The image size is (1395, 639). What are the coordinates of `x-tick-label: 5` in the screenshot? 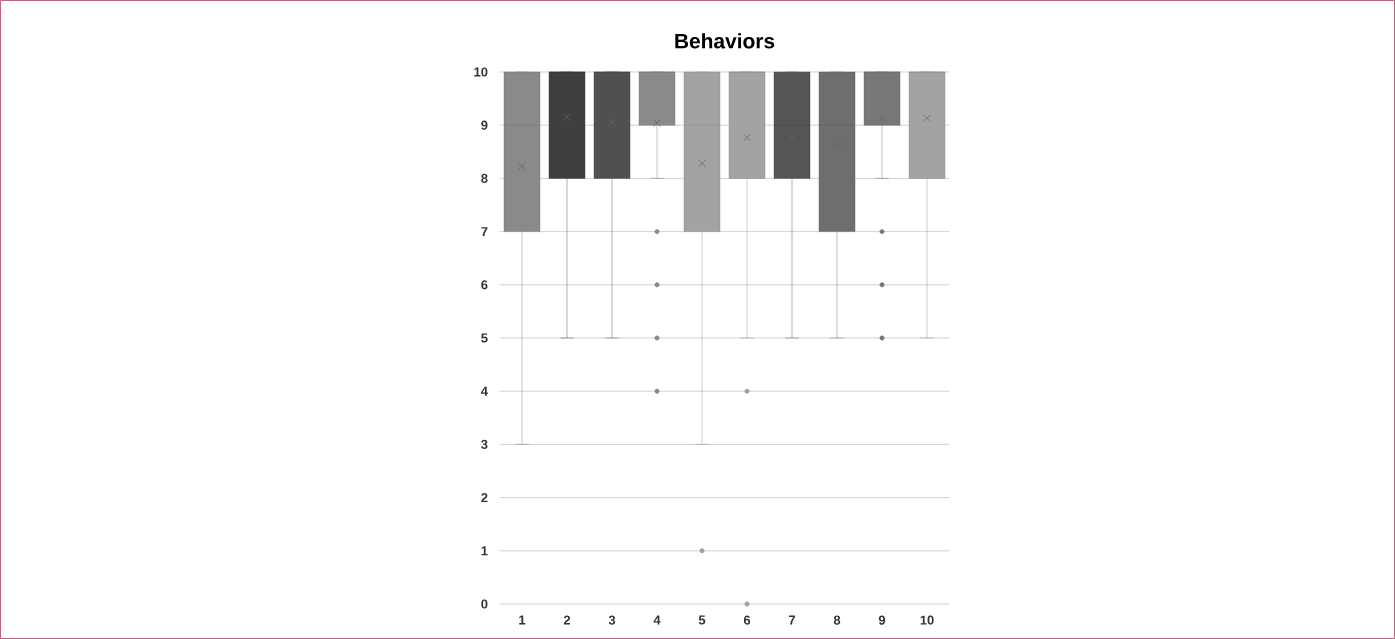 It's located at (702, 620).